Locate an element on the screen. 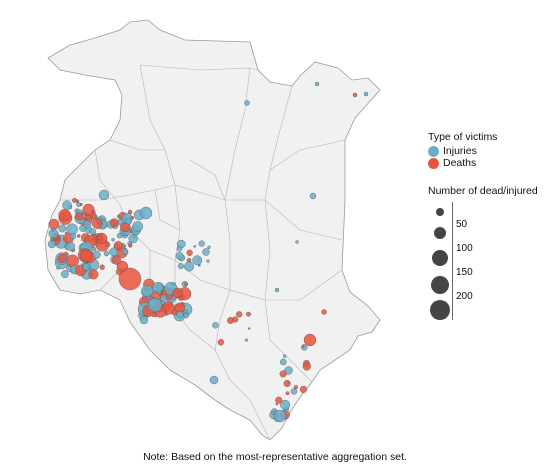  deaths-swatch-icon is located at coordinates (433, 163).